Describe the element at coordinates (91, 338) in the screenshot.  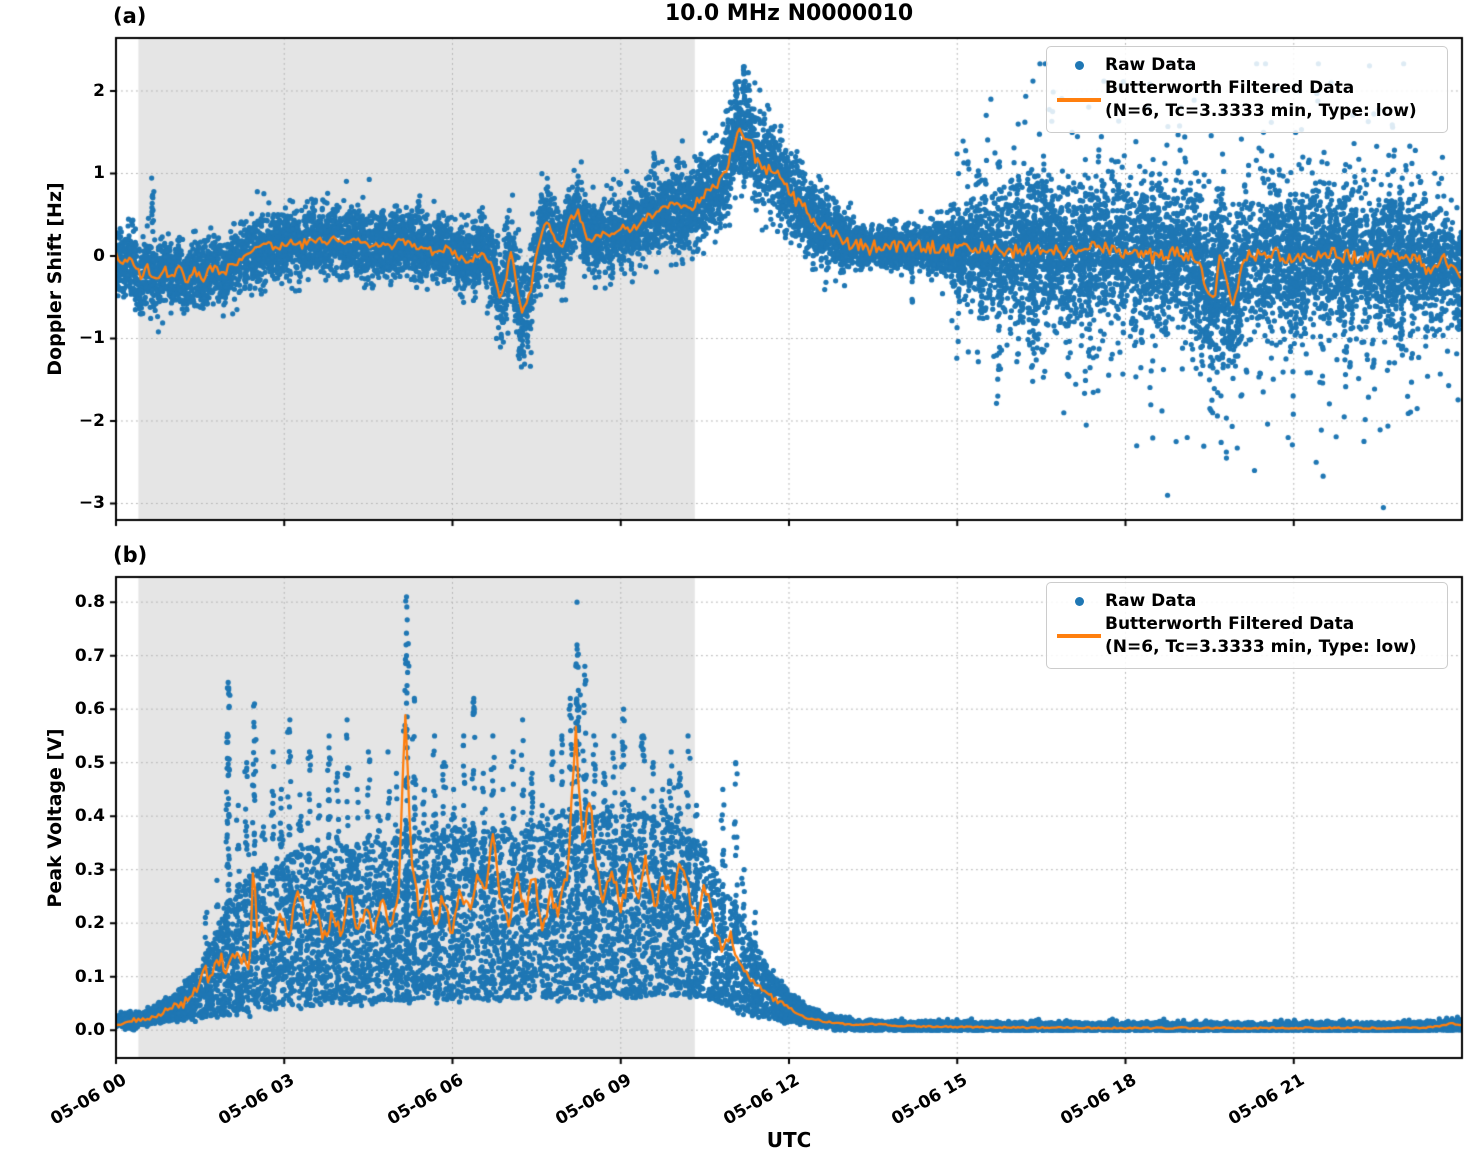
I see `y-tick-label: −1` at that location.